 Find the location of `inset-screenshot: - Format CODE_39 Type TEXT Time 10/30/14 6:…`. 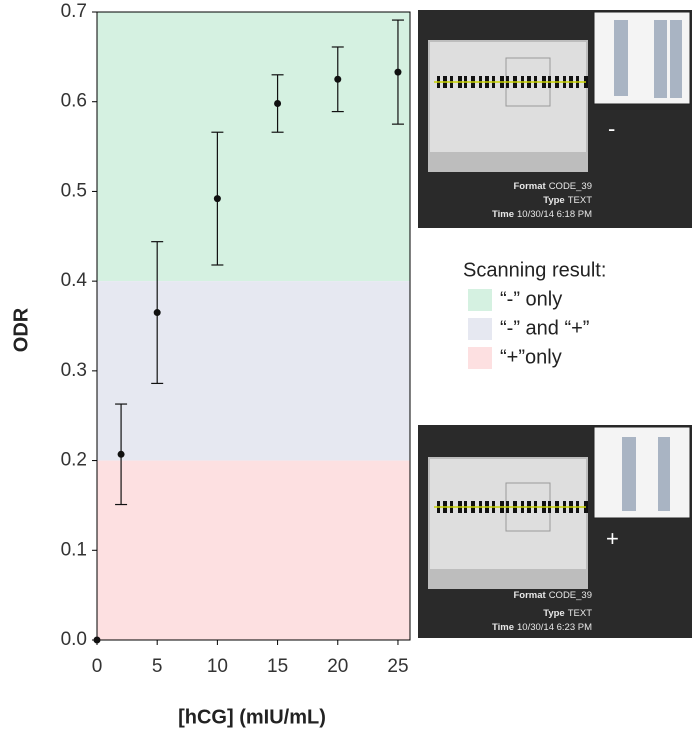

inset-screenshot: - Format CODE_39 Type TEXT Time 10/30/14 6:… is located at coordinates (555, 119).